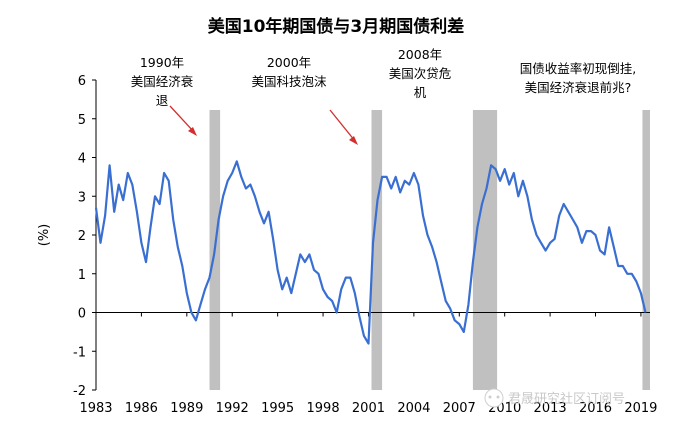  Describe the element at coordinates (44, 235) in the screenshot. I see `y-axis-label: (%)` at that location.